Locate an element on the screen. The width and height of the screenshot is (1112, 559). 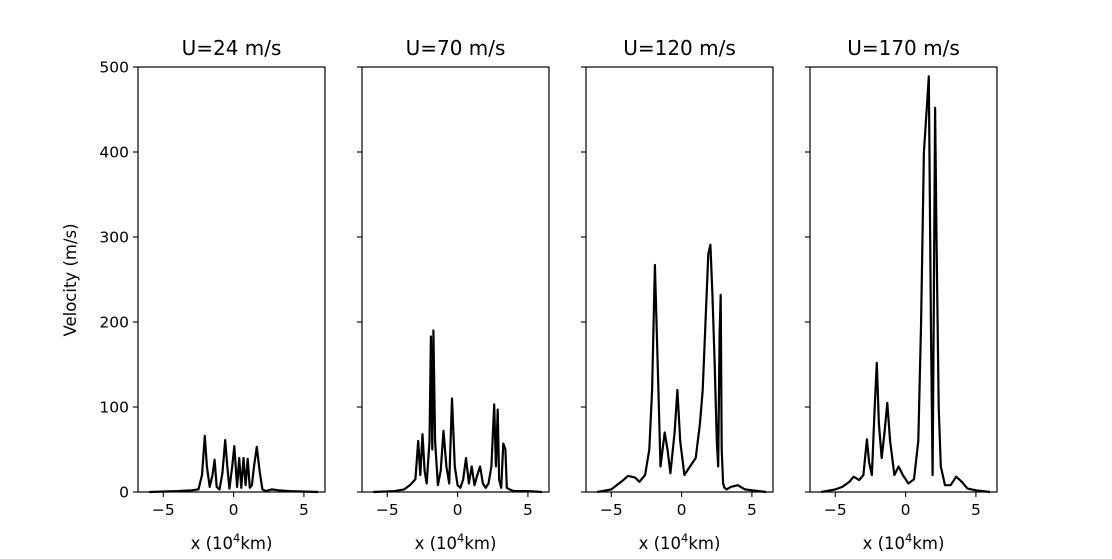
y-tick-label: 100 is located at coordinates (114, 408).